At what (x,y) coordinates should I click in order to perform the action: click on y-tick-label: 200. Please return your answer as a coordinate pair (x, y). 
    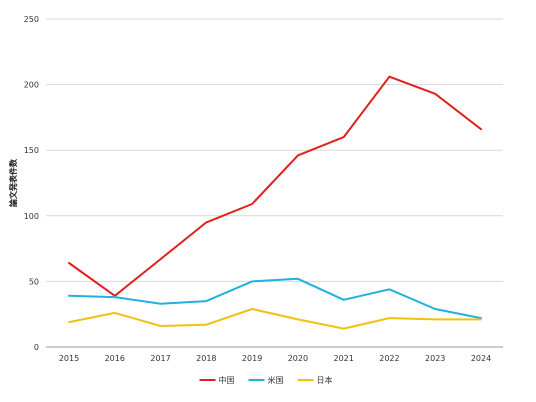
    Looking at the image, I should click on (31, 85).